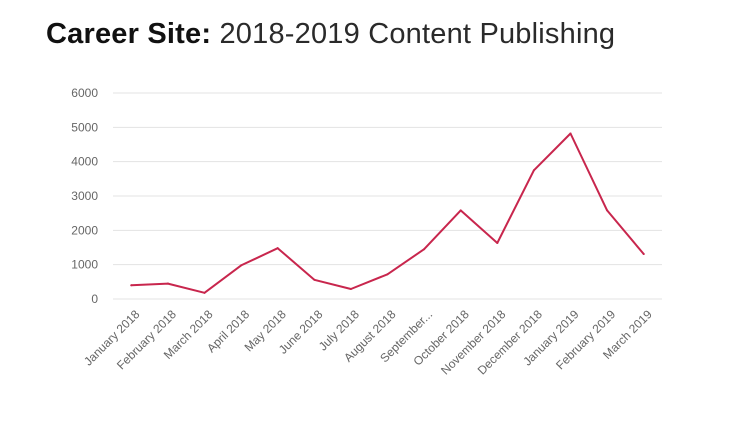 The image size is (750, 422). What do you see at coordinates (84, 93) in the screenshot?
I see `y-tick-label: 6000` at bounding box center [84, 93].